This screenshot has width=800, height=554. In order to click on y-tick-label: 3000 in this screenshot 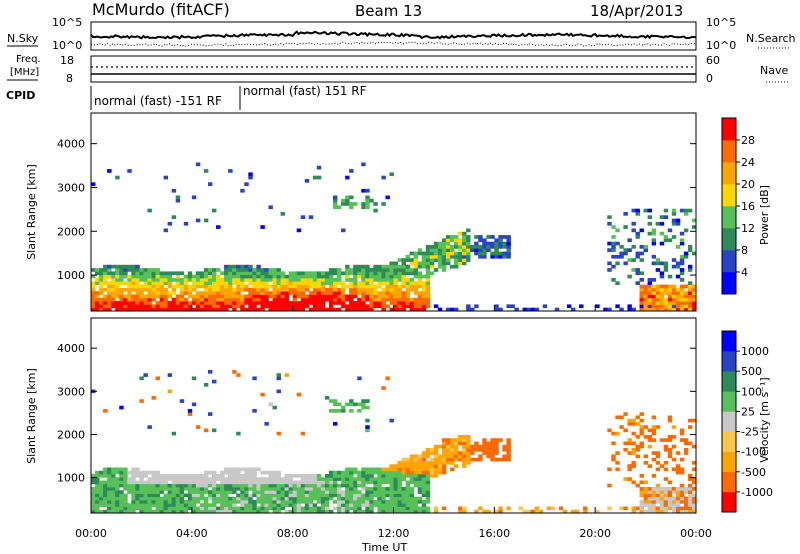, I will do `click(71, 187)`.